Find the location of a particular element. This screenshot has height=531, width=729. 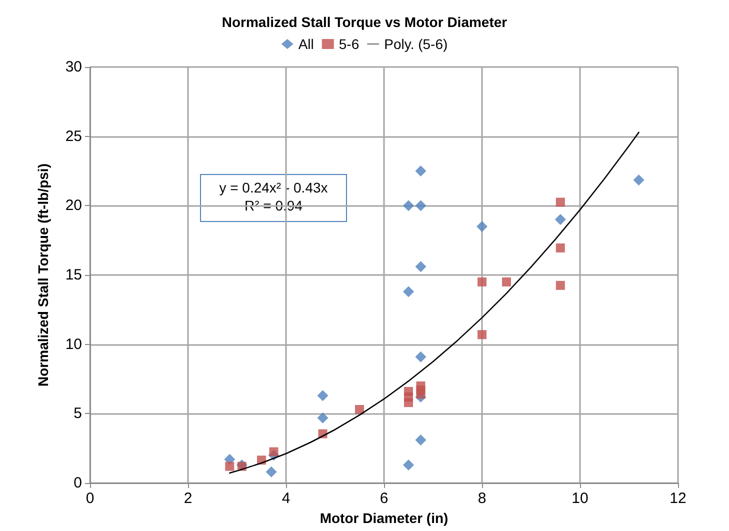

x-tick-label: 2 is located at coordinates (188, 498).